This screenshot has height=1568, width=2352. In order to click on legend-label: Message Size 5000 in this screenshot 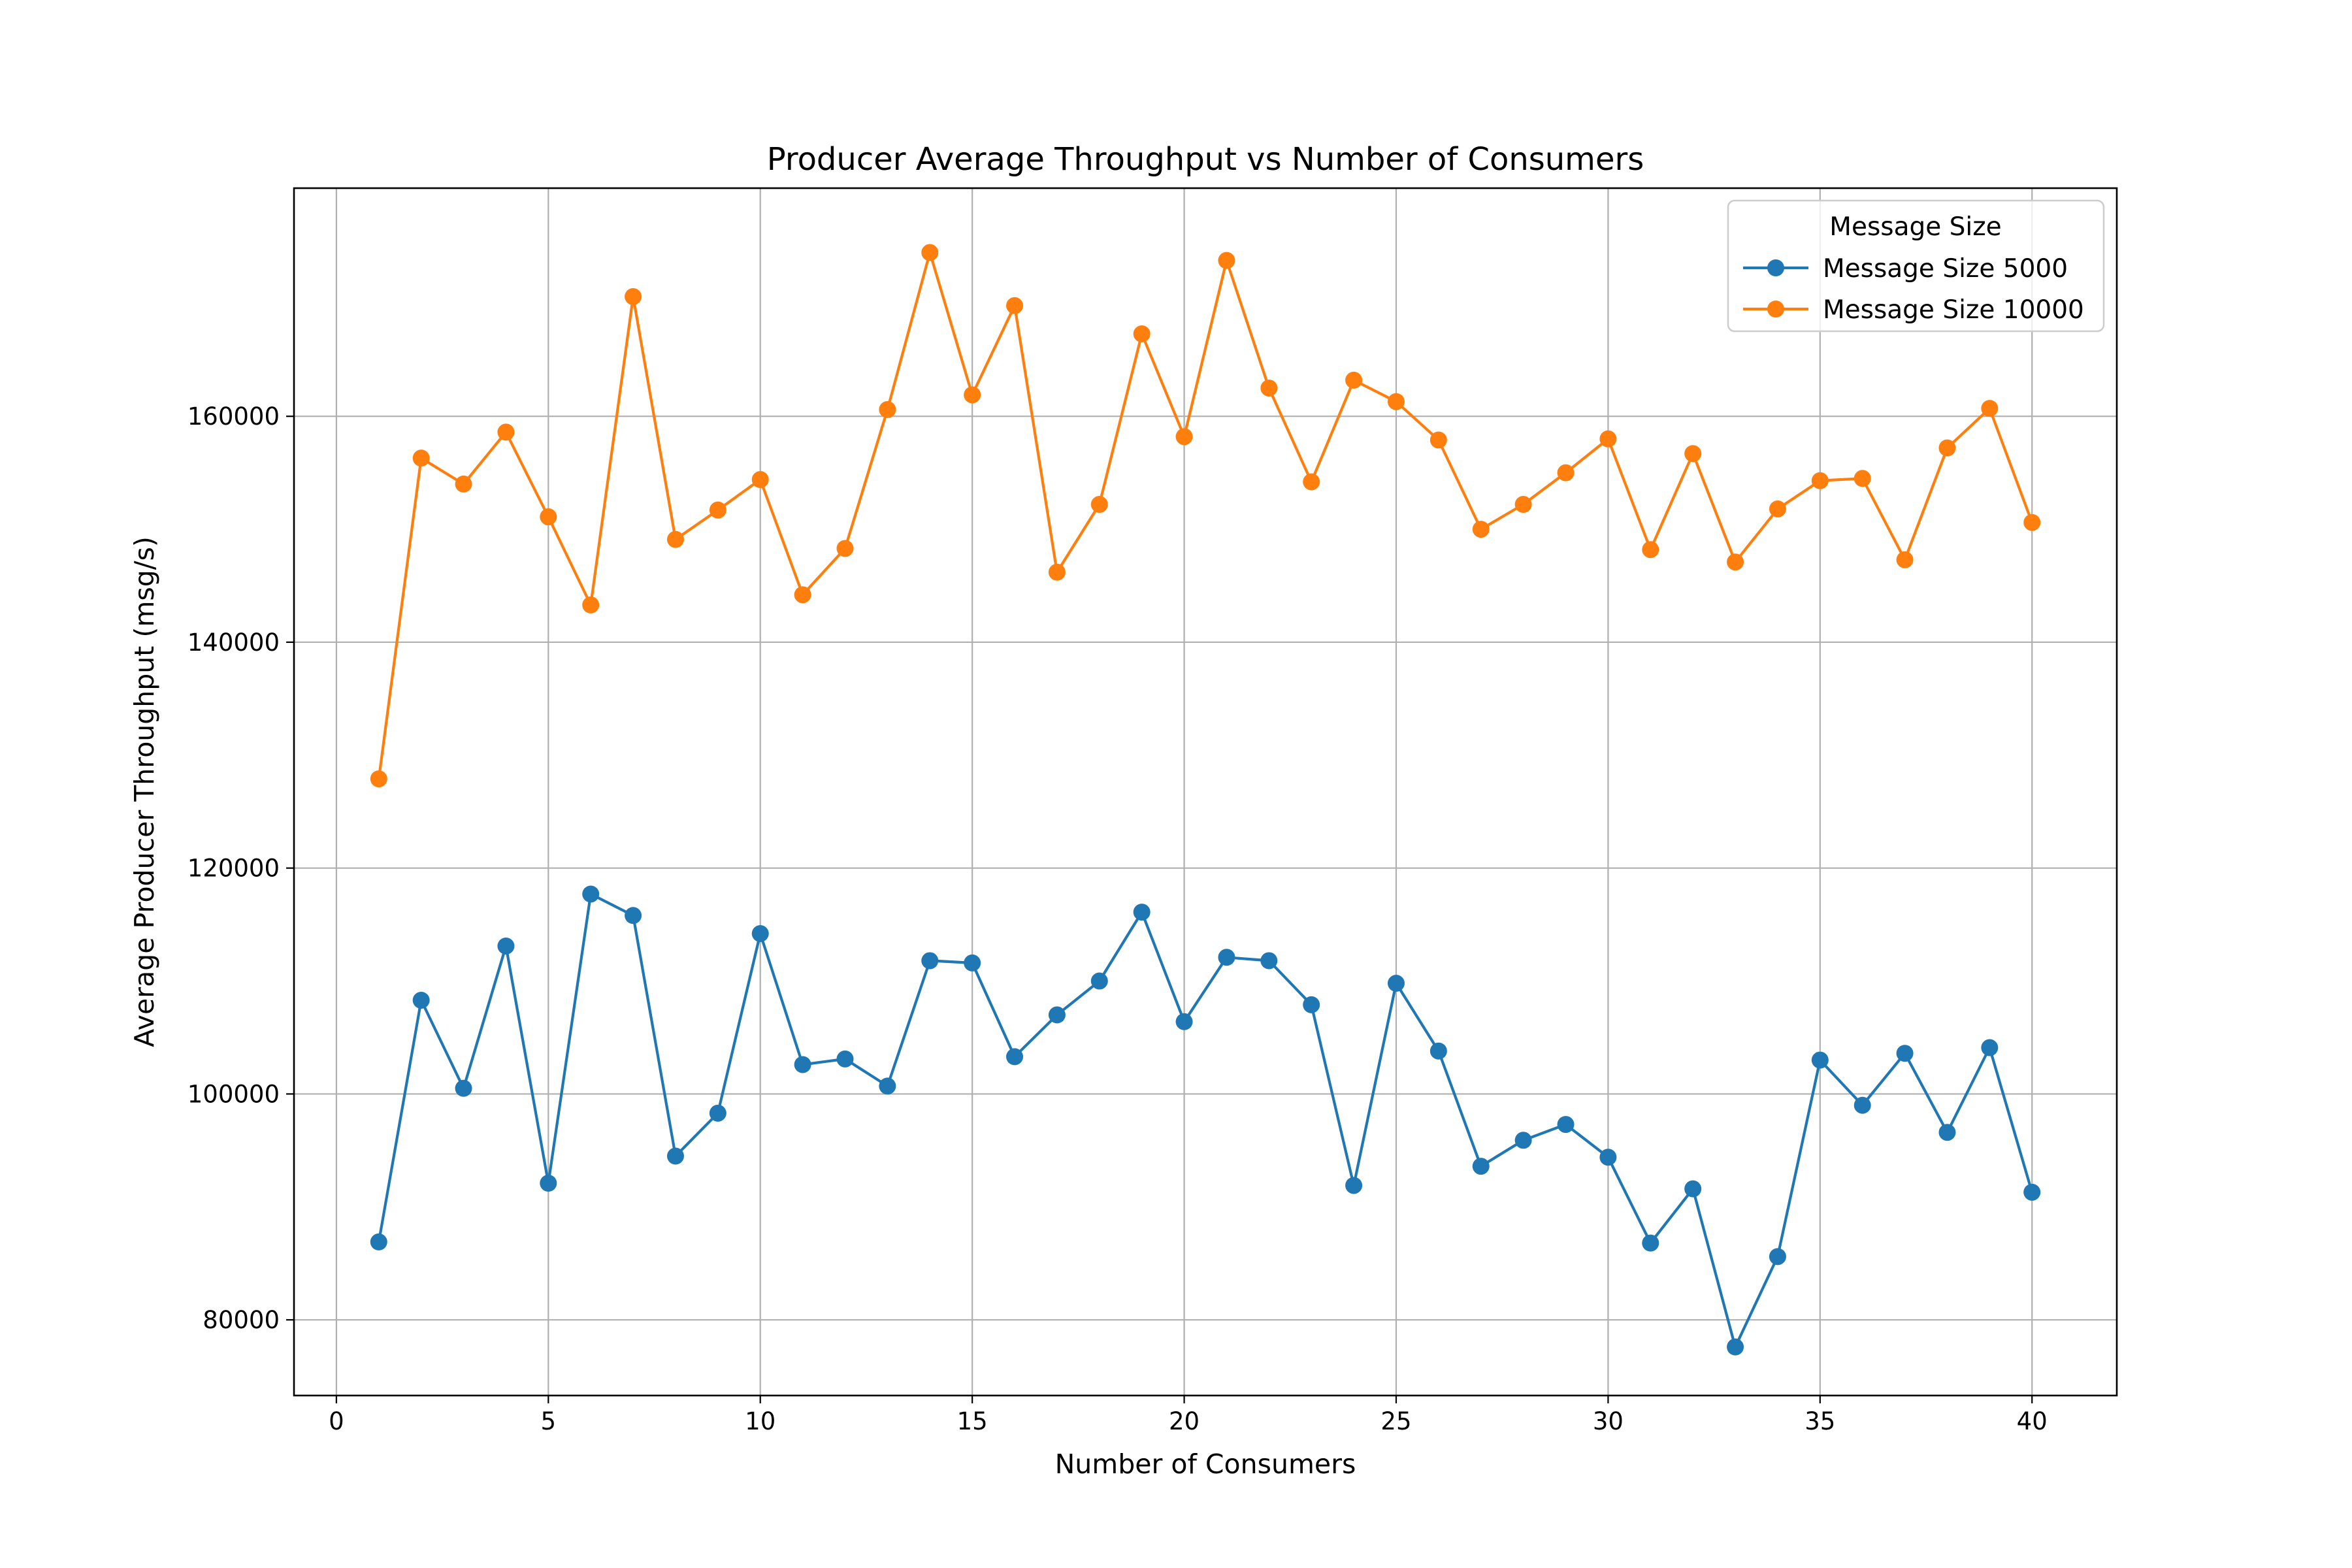, I will do `click(1945, 269)`.